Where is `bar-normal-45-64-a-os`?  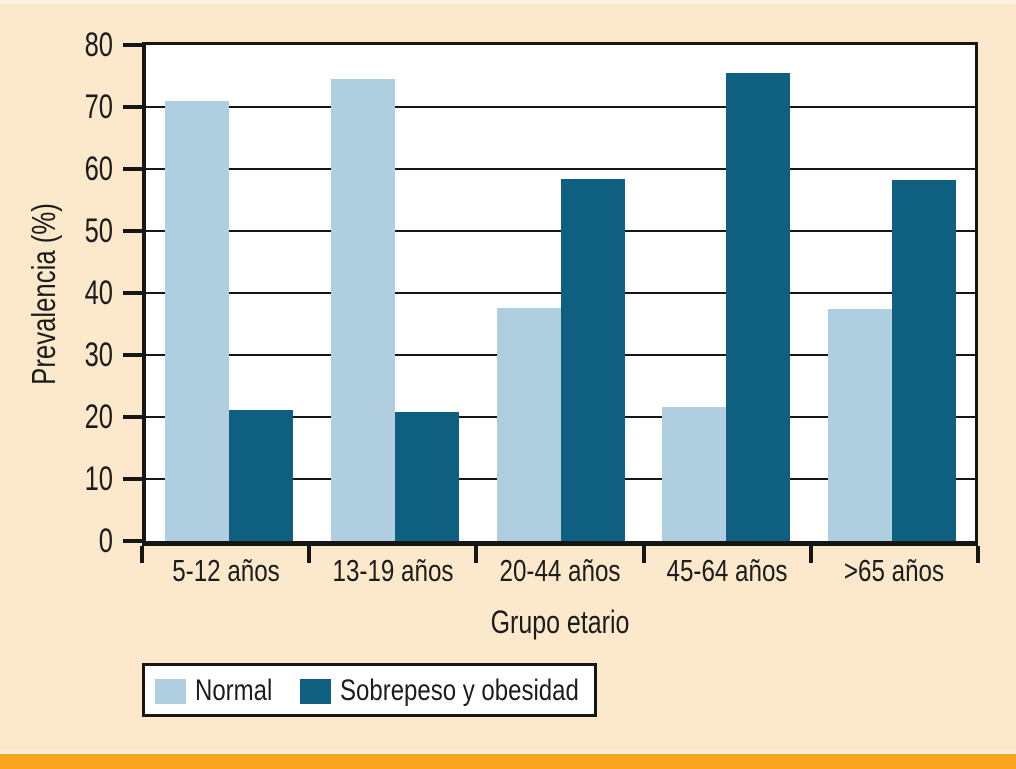
bar-normal-45-64-a-os is located at coordinates (694, 474).